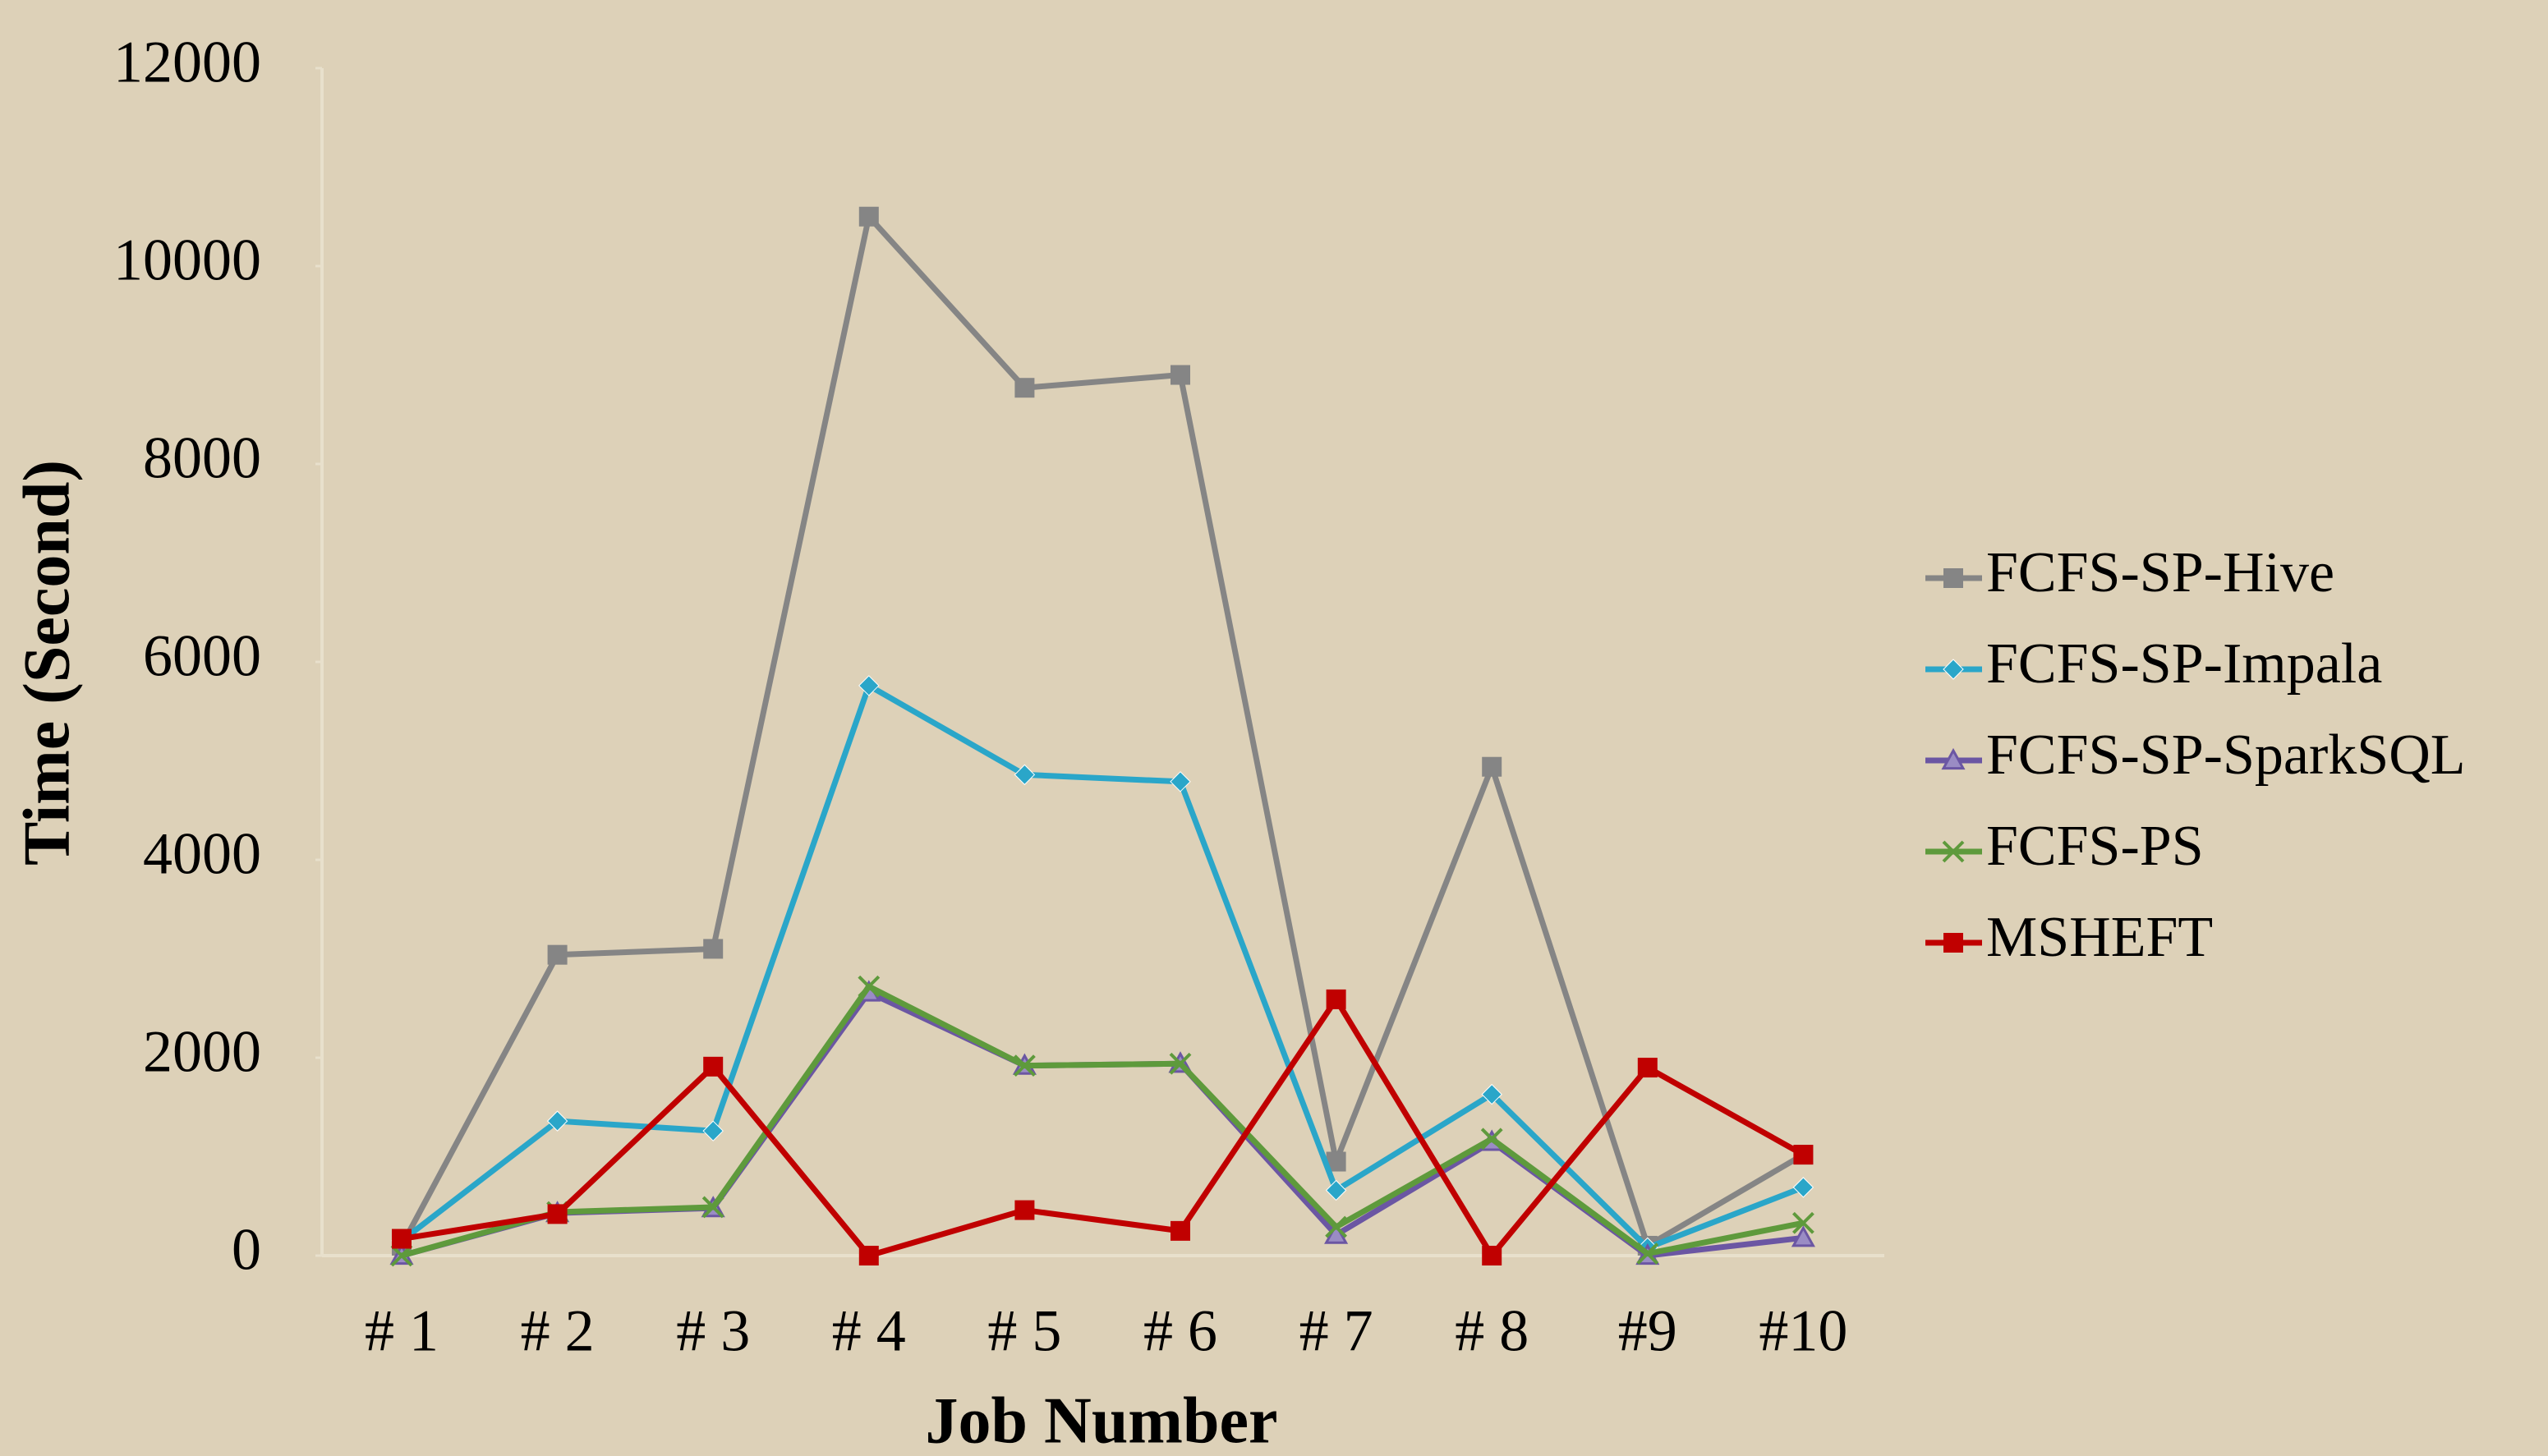 The width and height of the screenshot is (2548, 1456). Describe the element at coordinates (202, 854) in the screenshot. I see `y-tick-label: 4000` at that location.